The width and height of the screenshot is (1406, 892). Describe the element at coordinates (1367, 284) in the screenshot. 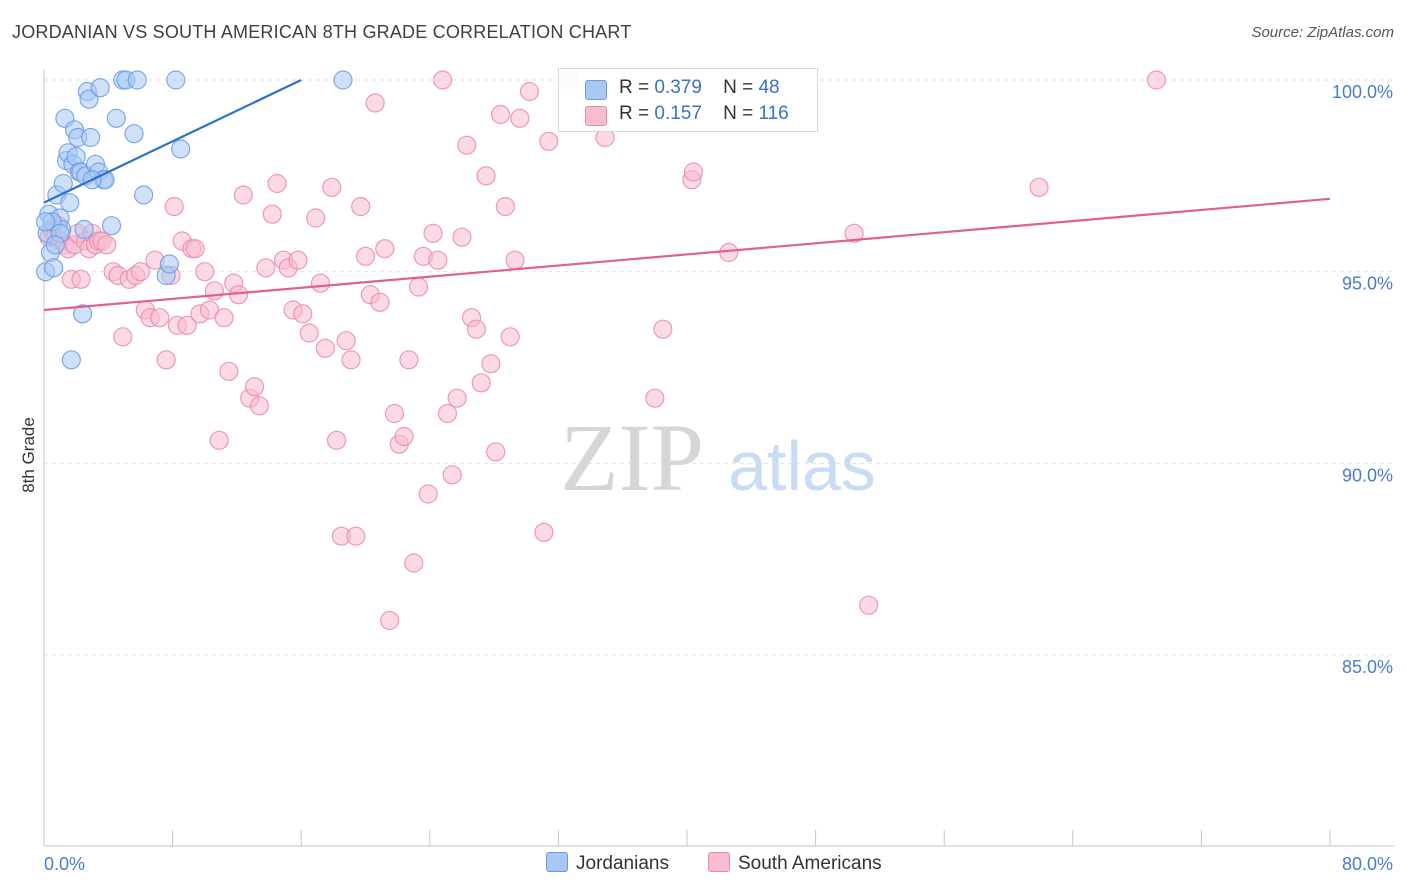

I see `y-tick-label: 95.0%` at that location.